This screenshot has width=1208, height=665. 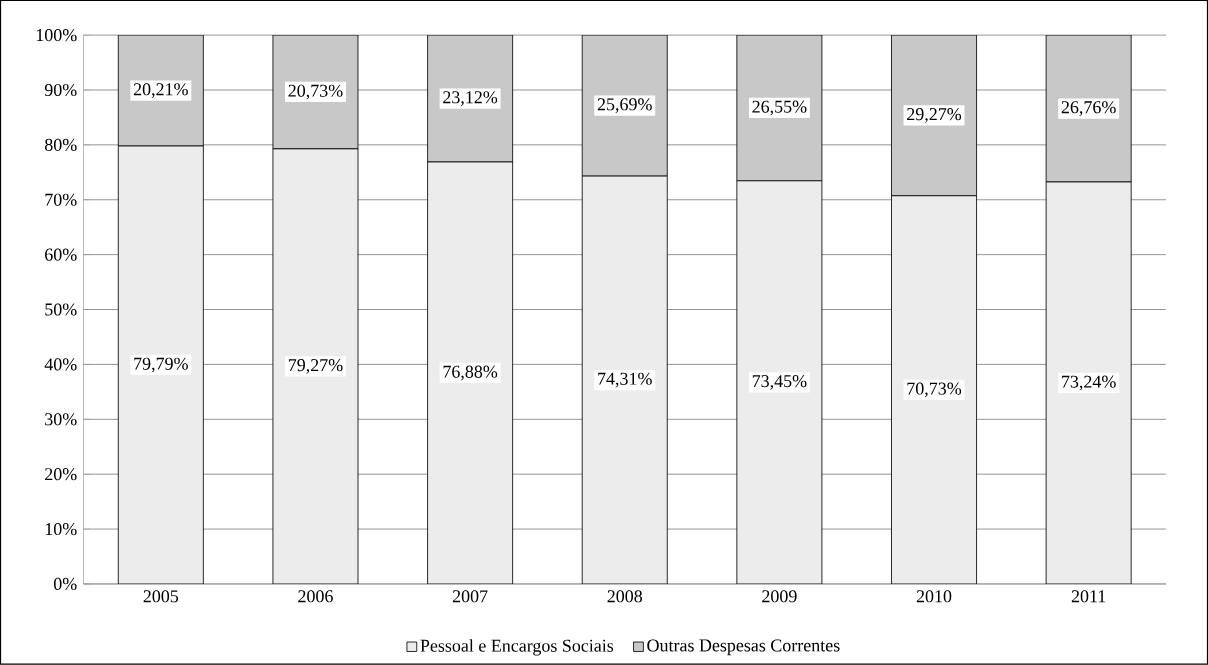 I want to click on data-label: 79,27%, so click(x=315, y=366).